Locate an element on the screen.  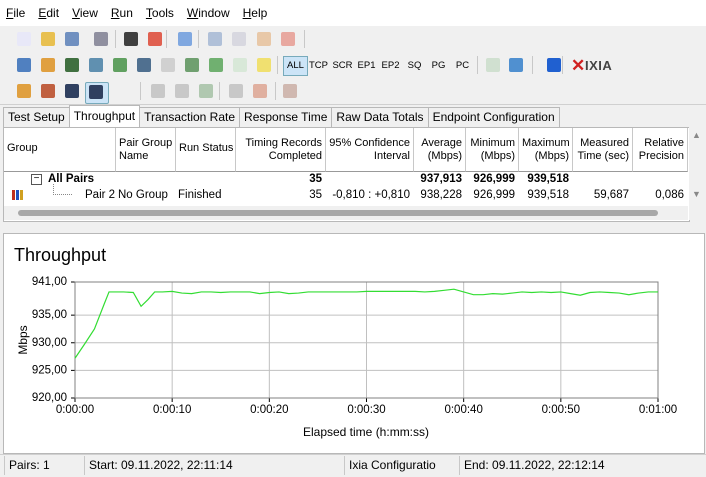
x-tick-label: 0:00:00 is located at coordinates (75, 410).